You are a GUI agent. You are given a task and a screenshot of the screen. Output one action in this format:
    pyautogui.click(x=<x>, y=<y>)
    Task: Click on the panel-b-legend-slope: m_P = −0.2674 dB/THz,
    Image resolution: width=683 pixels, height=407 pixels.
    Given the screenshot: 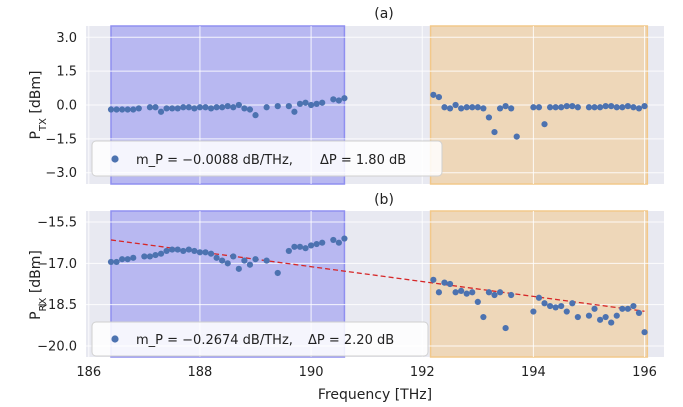 What is the action you would take?
    pyautogui.click(x=214, y=340)
    